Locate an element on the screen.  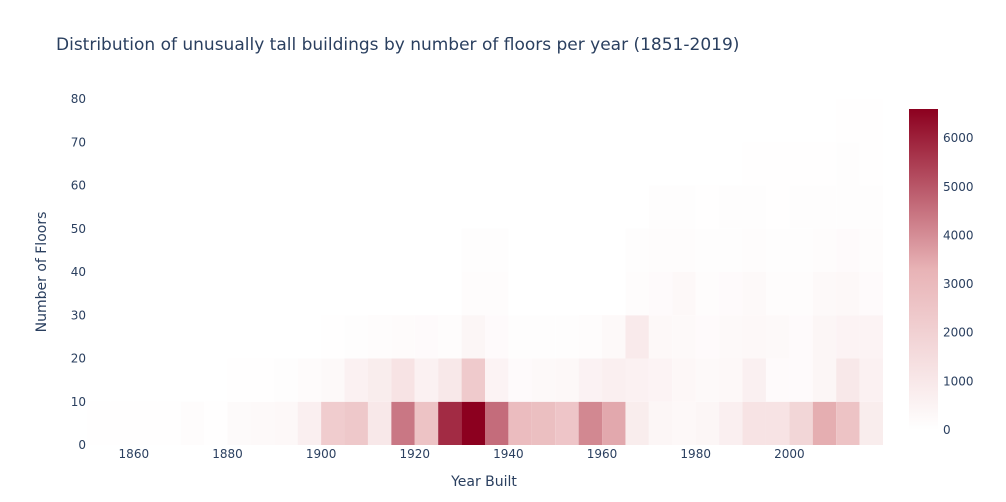
y-tick-label: 20 is located at coordinates (78, 359).